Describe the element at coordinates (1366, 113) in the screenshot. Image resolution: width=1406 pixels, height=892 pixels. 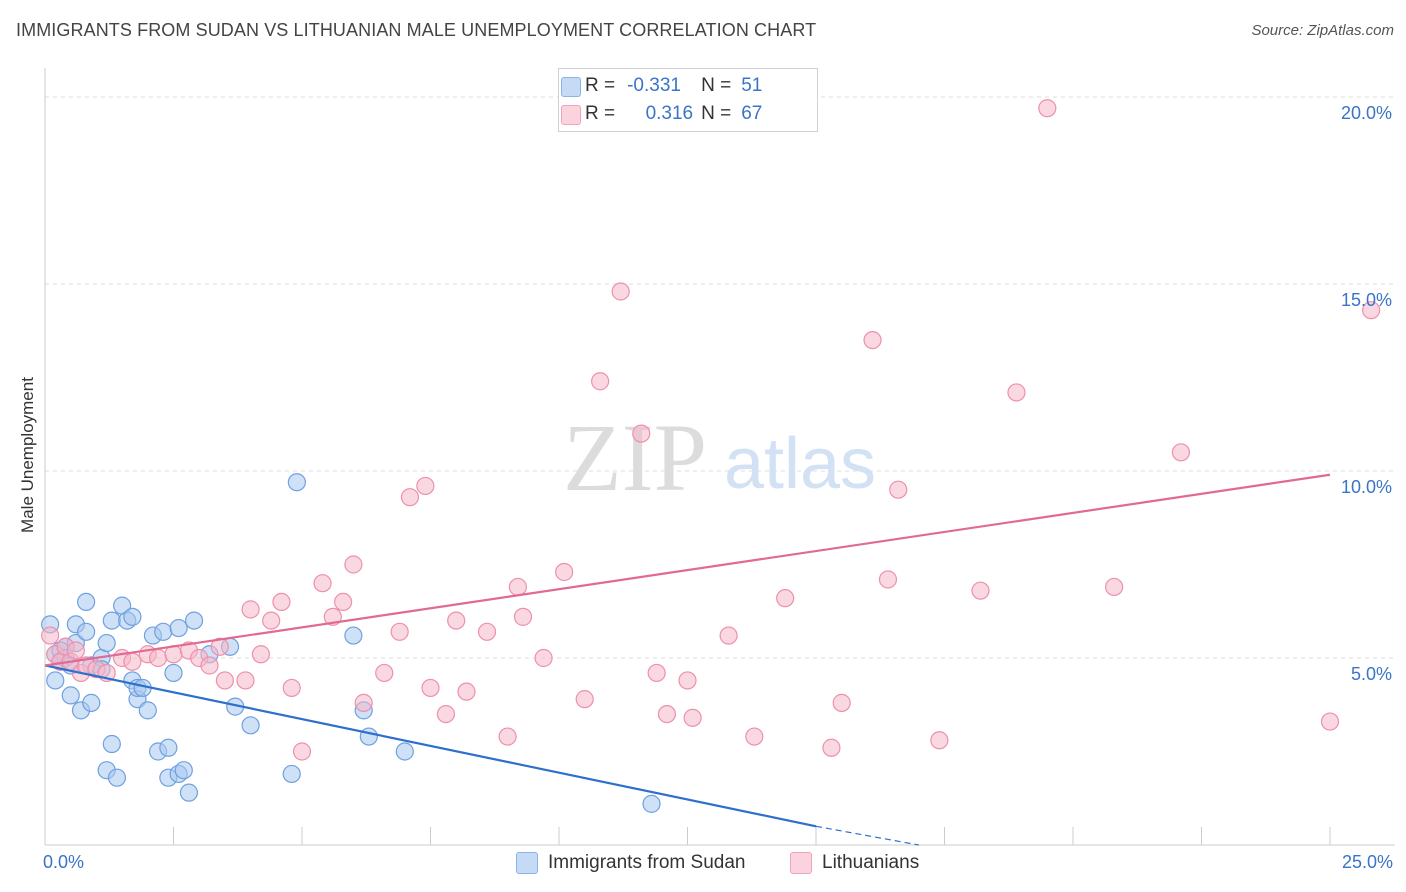
I see `y-tick-label: 20.0%` at that location.